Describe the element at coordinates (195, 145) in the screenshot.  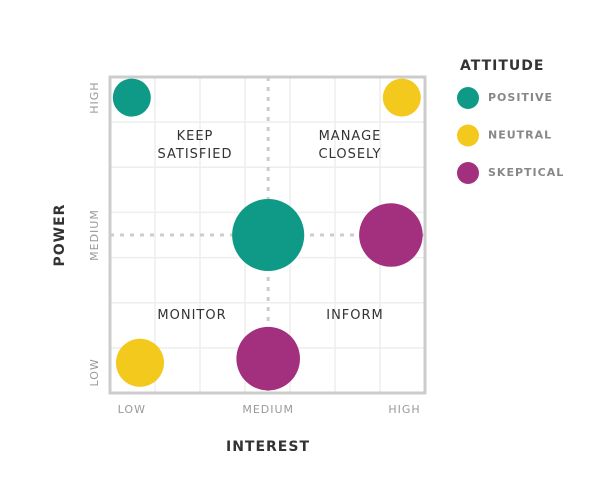
I see `quadrant-label: KEEP SATISFIED` at that location.